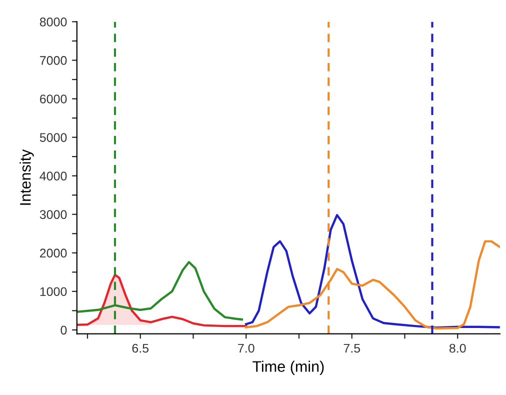 This screenshot has height=395, width=506. I want to click on y-tick-label: 6000, so click(53, 99).